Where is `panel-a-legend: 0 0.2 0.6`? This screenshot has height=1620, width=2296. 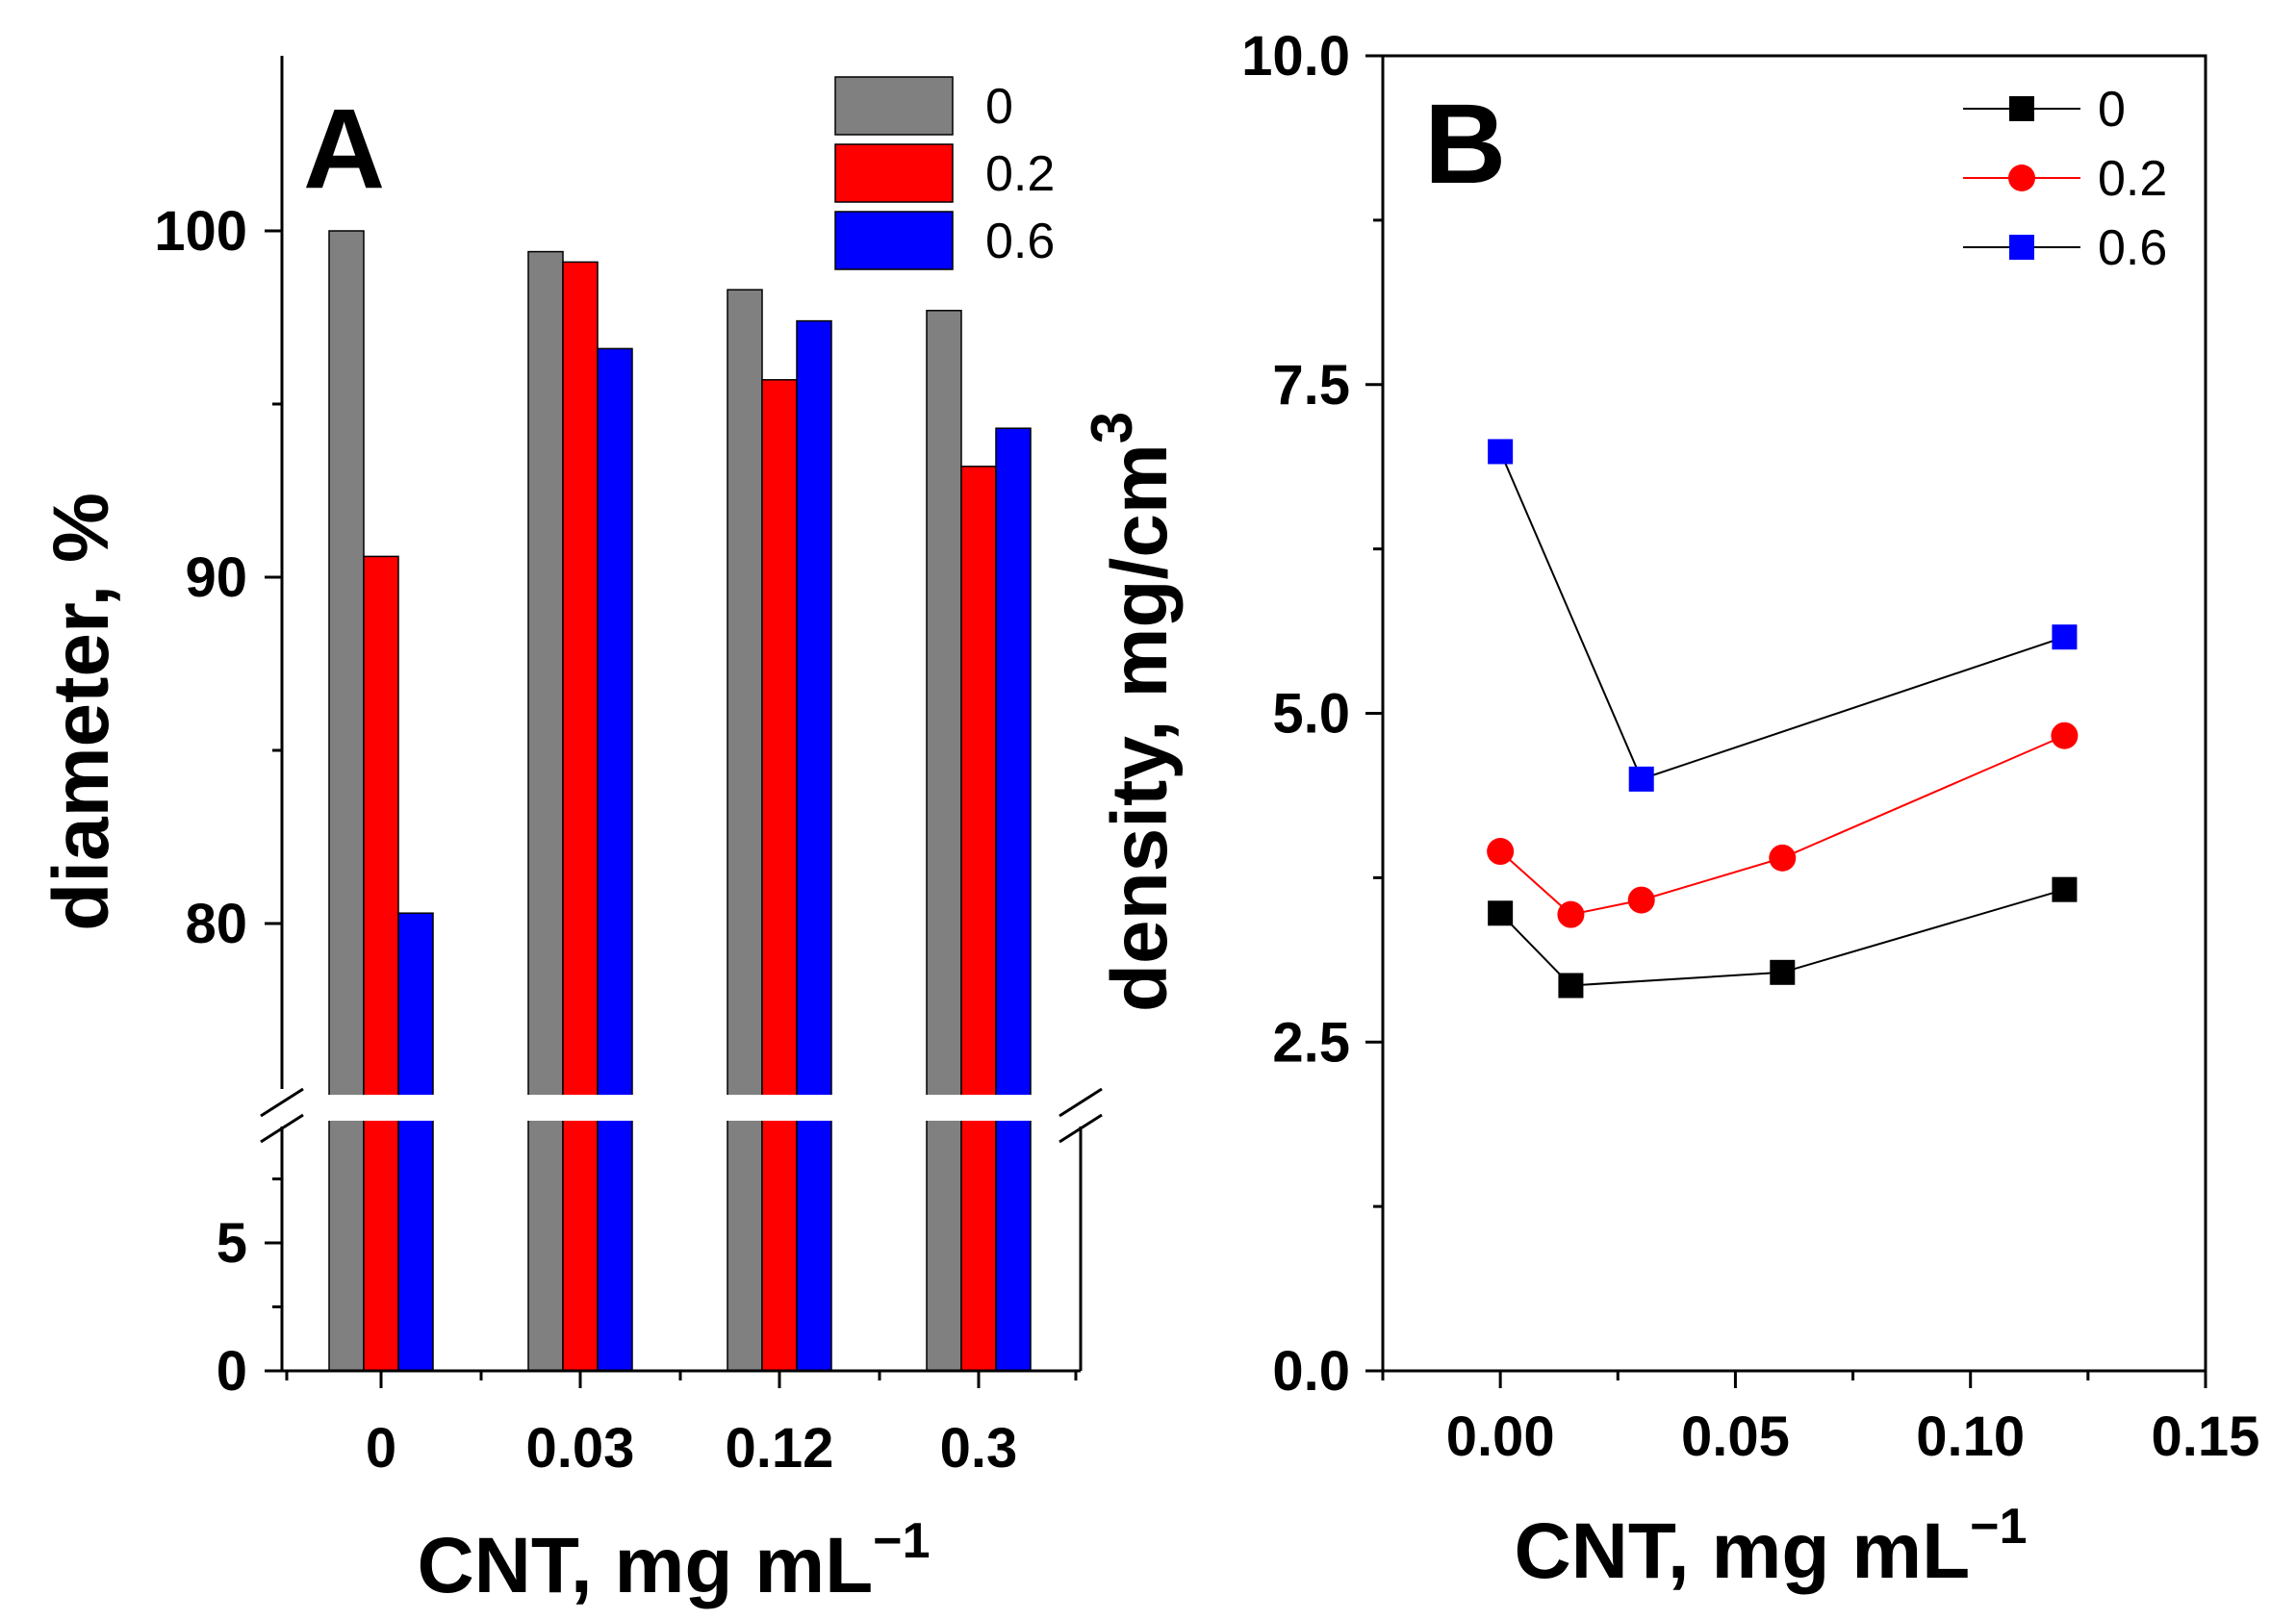 panel-a-legend: 0 0.2 0.6 is located at coordinates (944, 173).